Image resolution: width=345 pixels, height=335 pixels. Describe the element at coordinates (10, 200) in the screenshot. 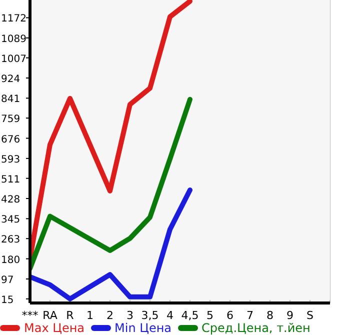

I see `y-tick-label: 428` at that location.